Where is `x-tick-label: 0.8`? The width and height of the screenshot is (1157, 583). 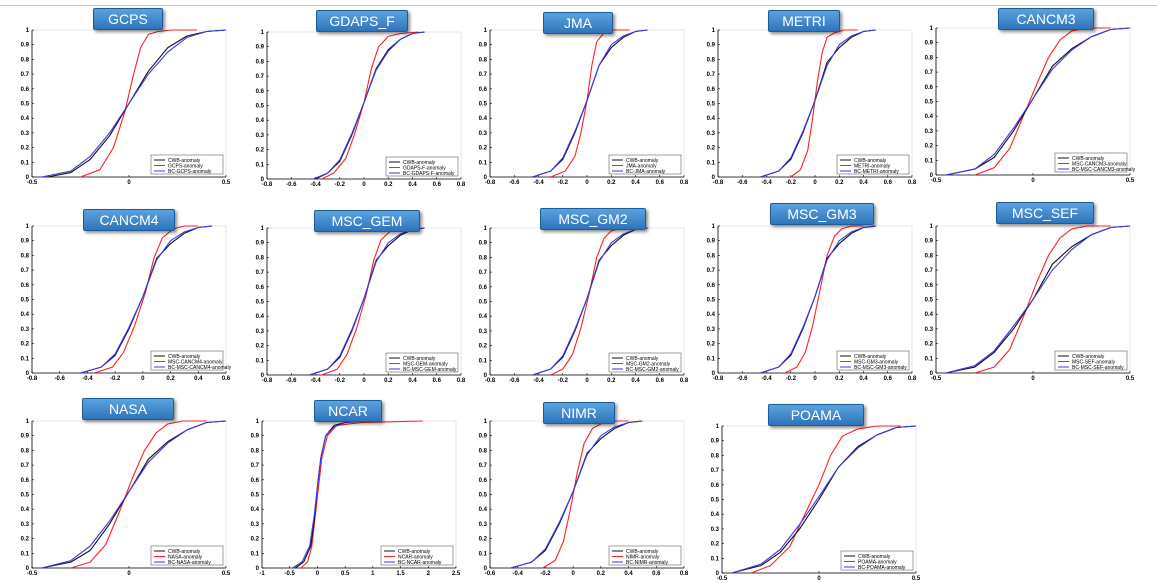
x-tick-label: 0.8 is located at coordinates (684, 574).